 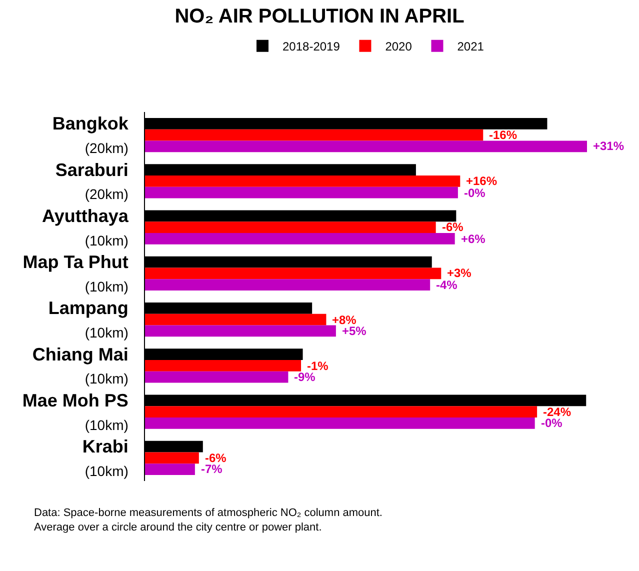 I want to click on y-tick-label: Krabi (10km), so click(x=105, y=457).